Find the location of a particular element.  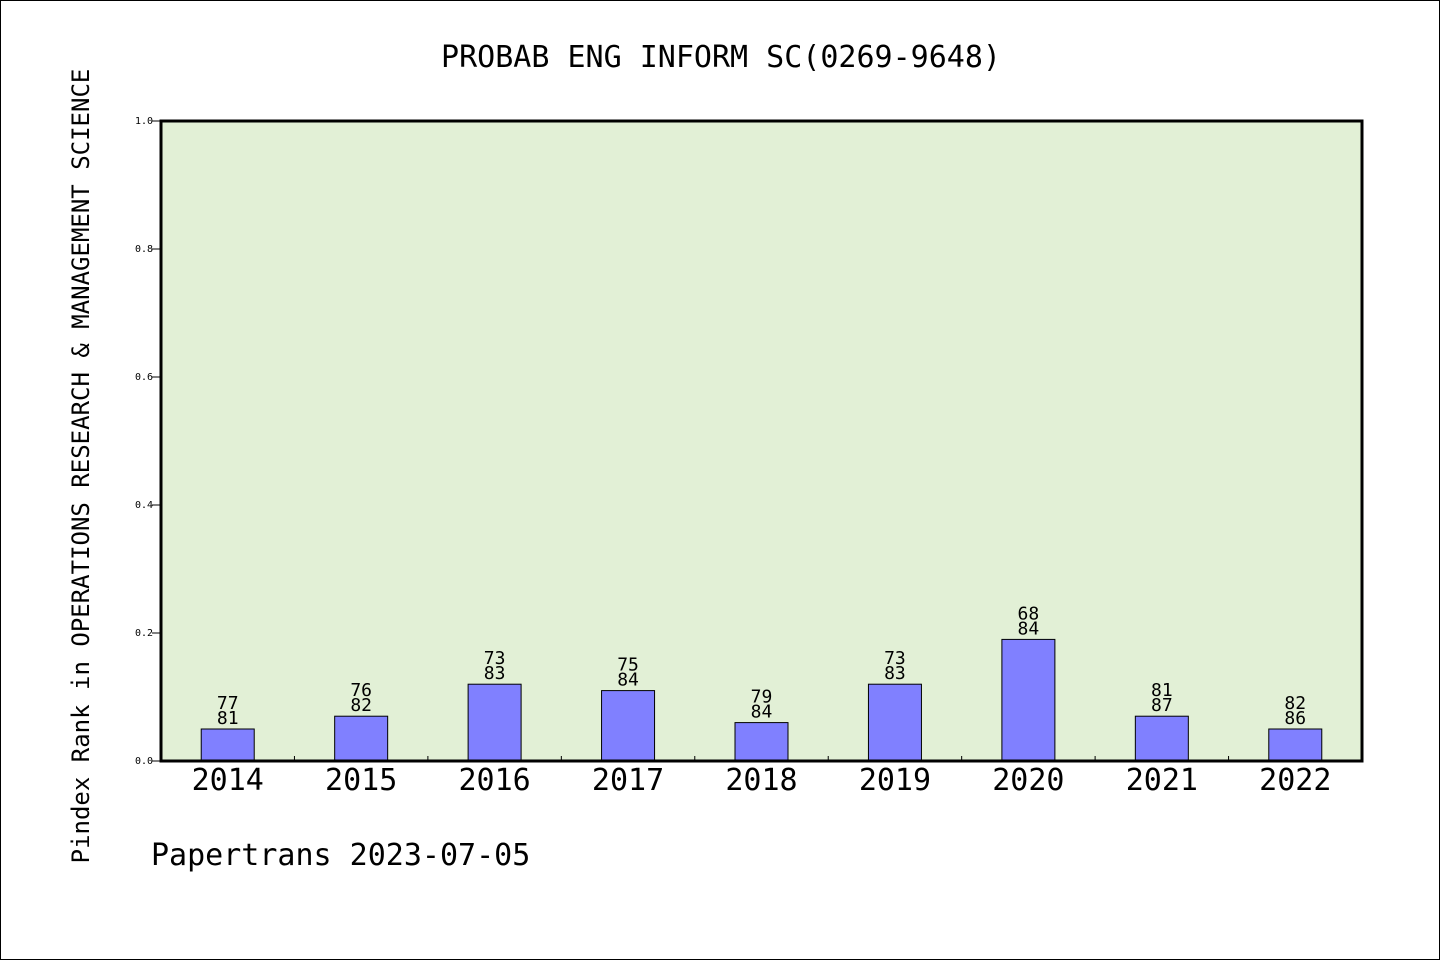

x-tick-label: 2019 is located at coordinates (895, 780).